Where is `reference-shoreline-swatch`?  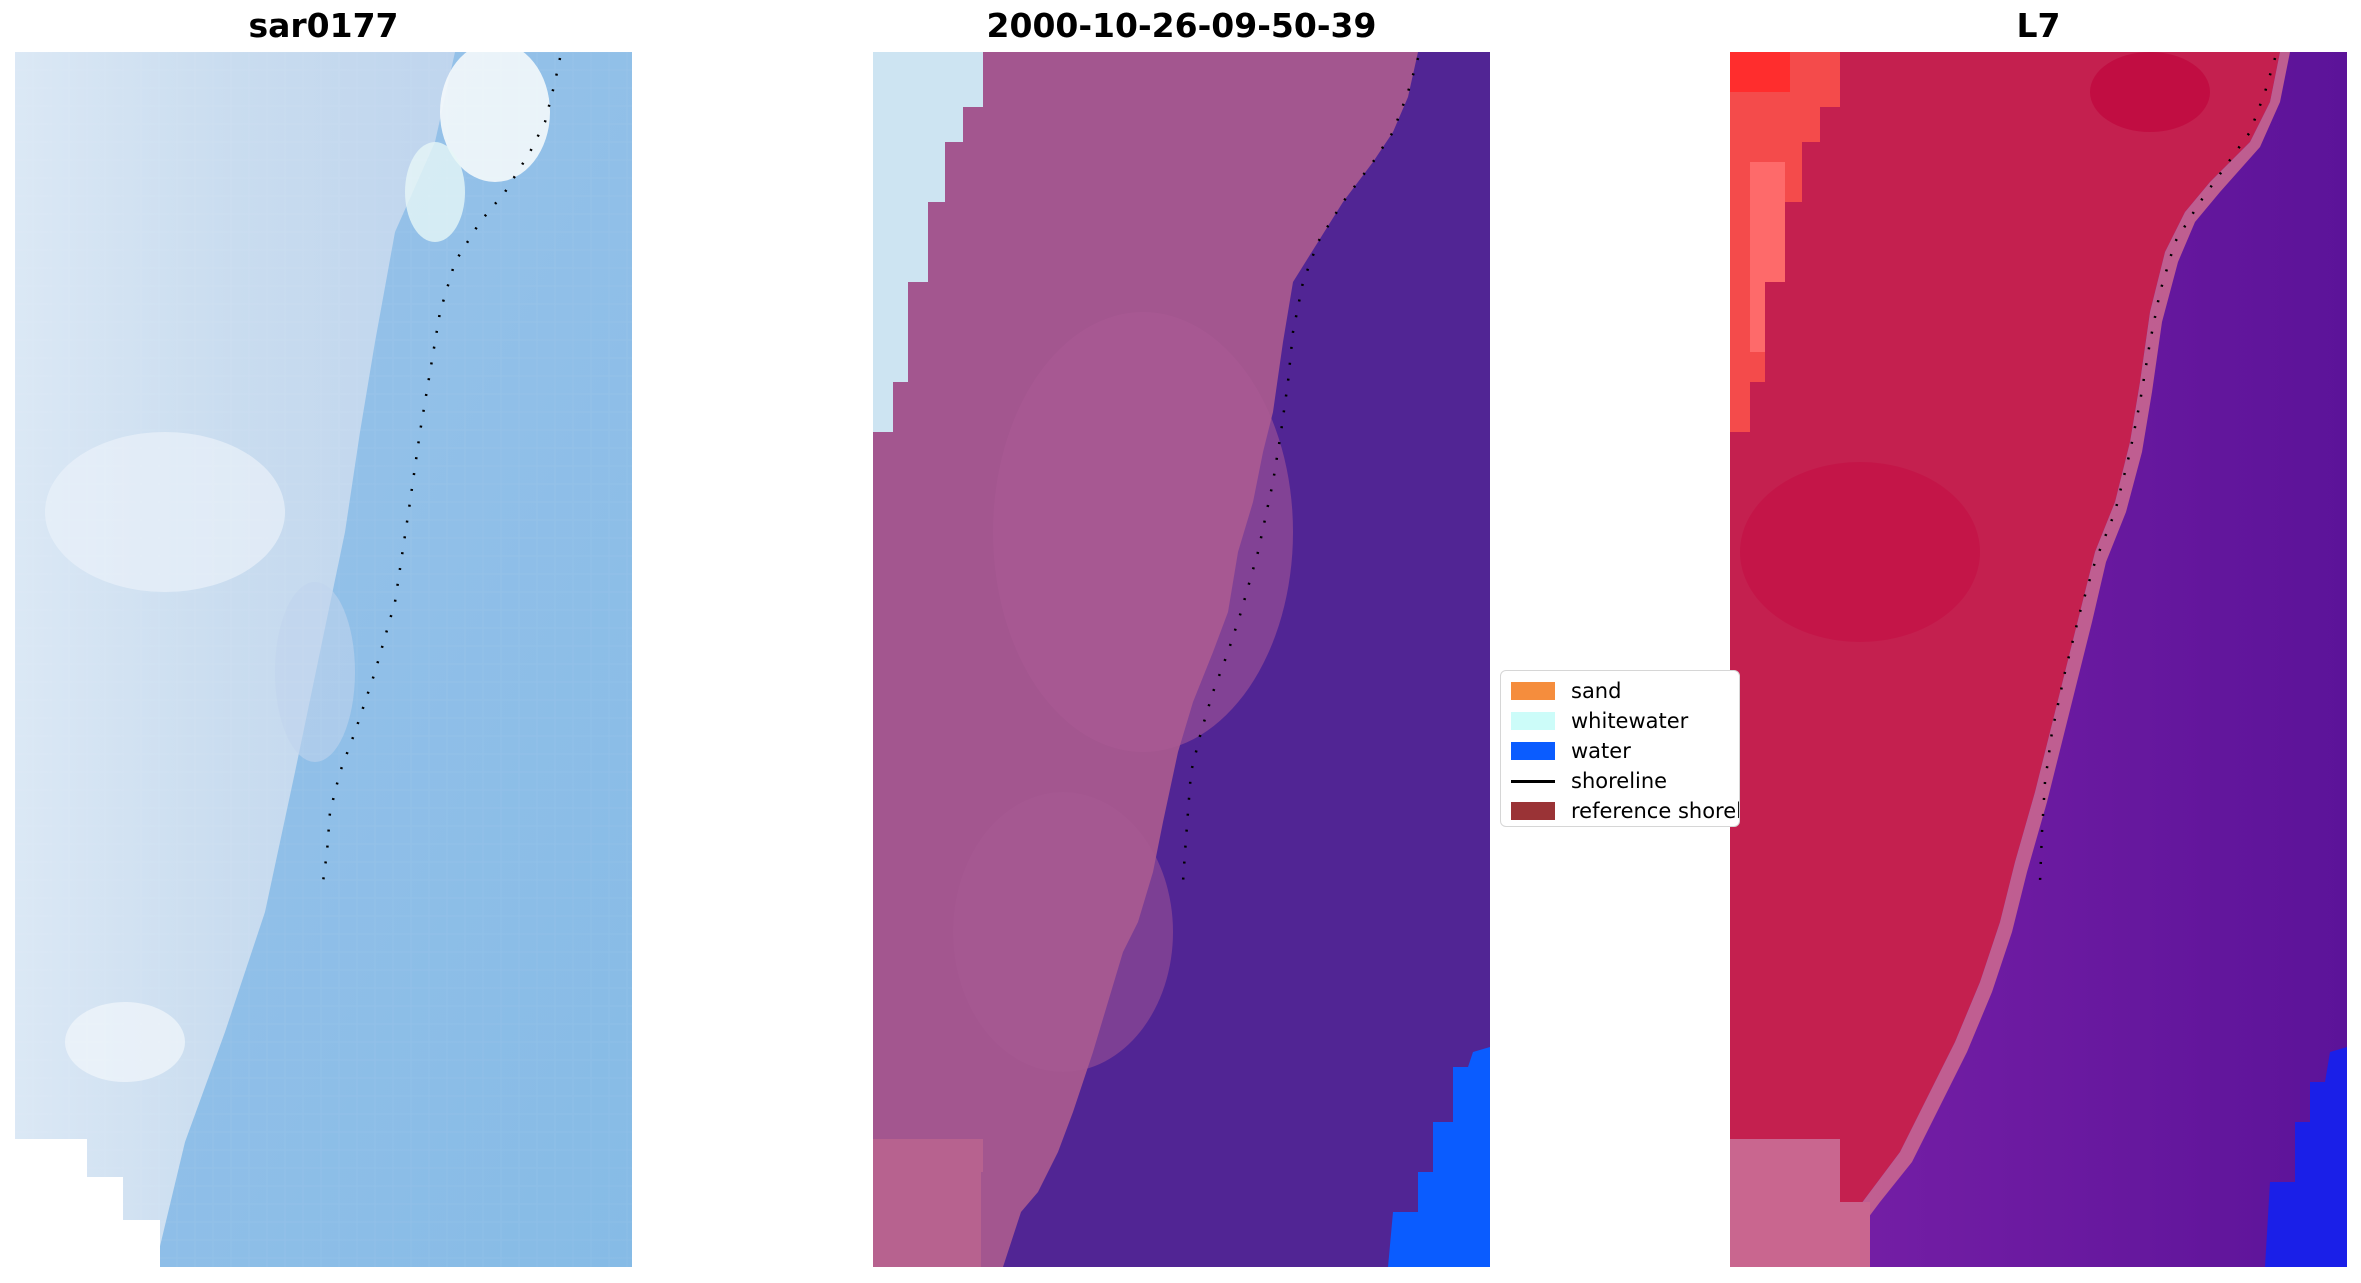
reference-shoreline-swatch is located at coordinates (1533, 811).